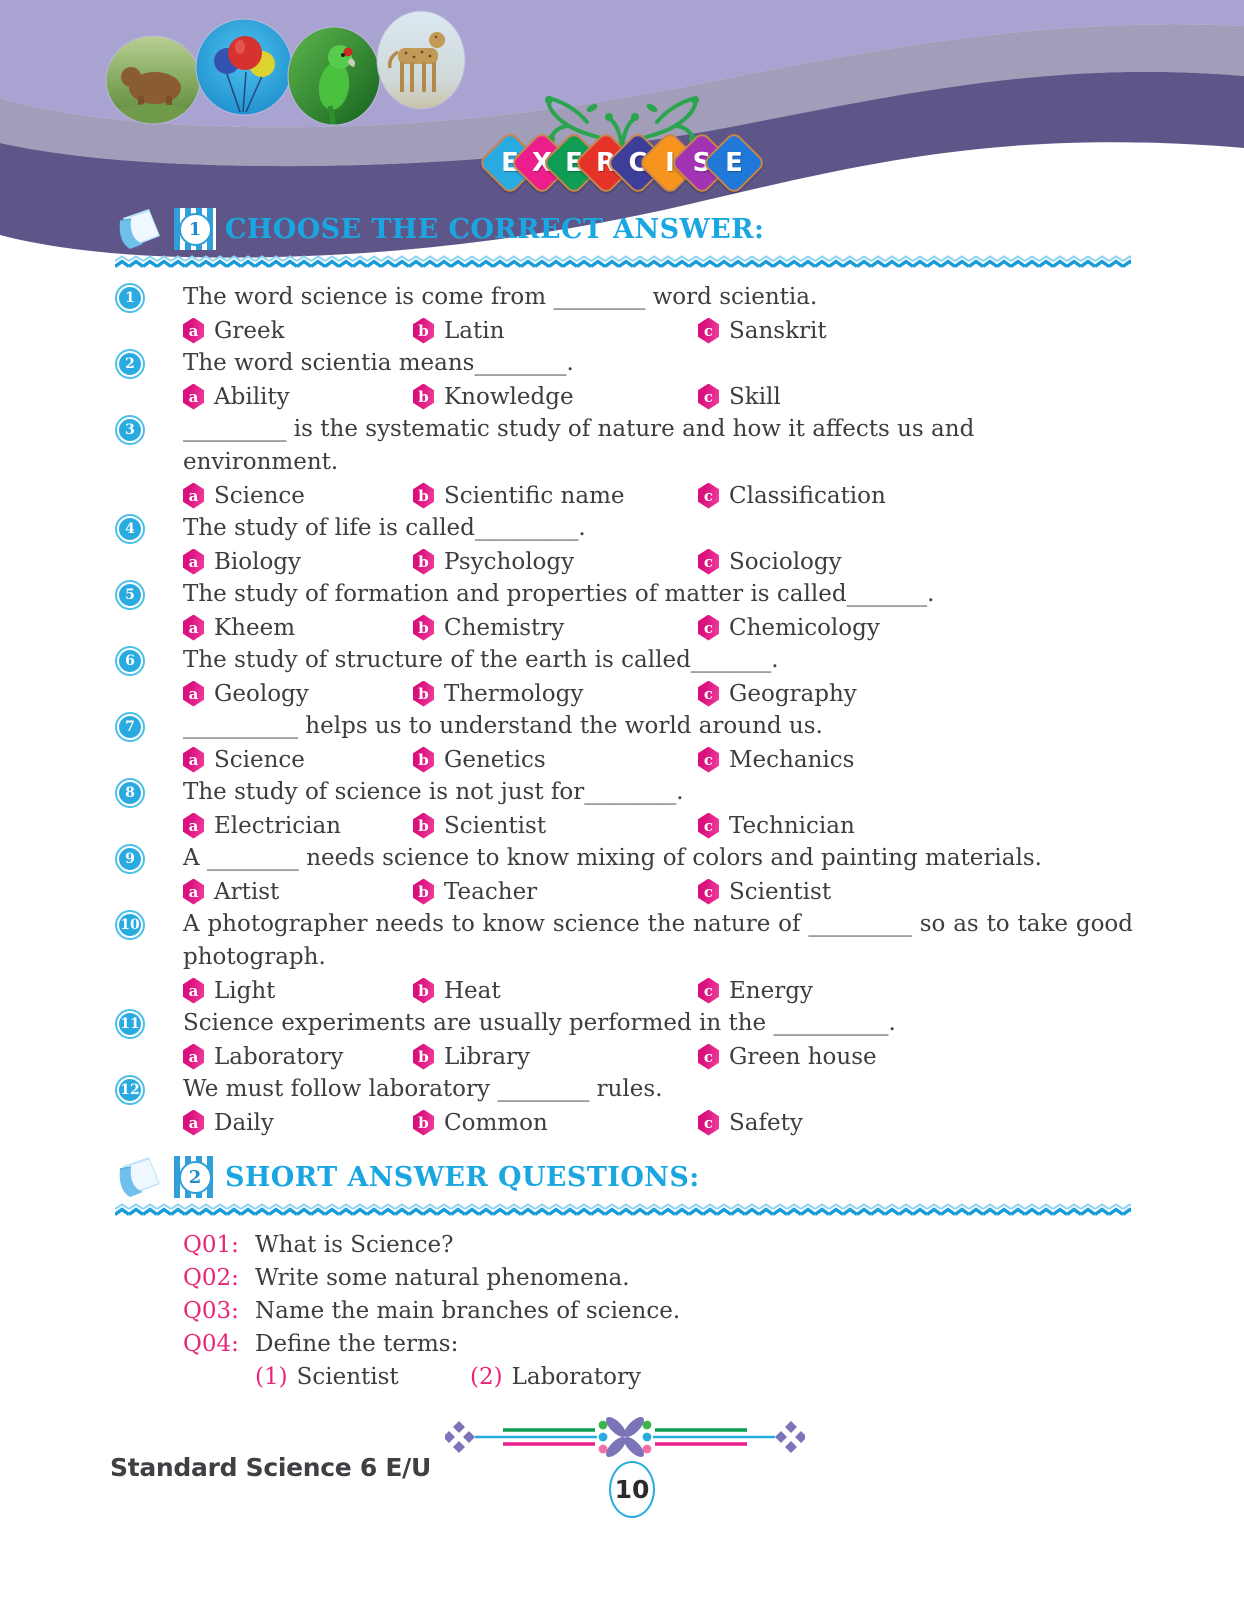 The width and height of the screenshot is (1244, 1600). What do you see at coordinates (130, 925) in the screenshot?
I see `question-number-badge: 10` at bounding box center [130, 925].